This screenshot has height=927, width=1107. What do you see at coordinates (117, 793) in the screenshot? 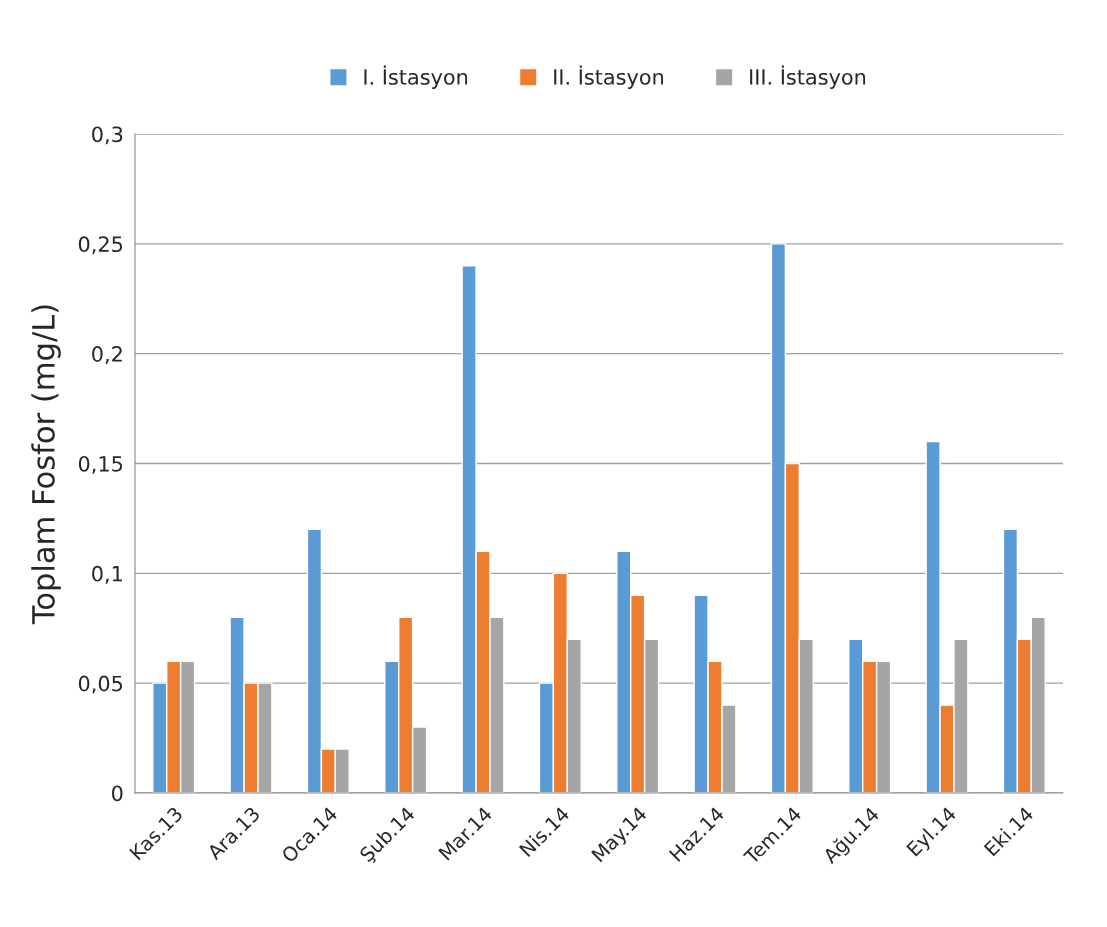
I see `y-tick-label: 0` at bounding box center [117, 793].